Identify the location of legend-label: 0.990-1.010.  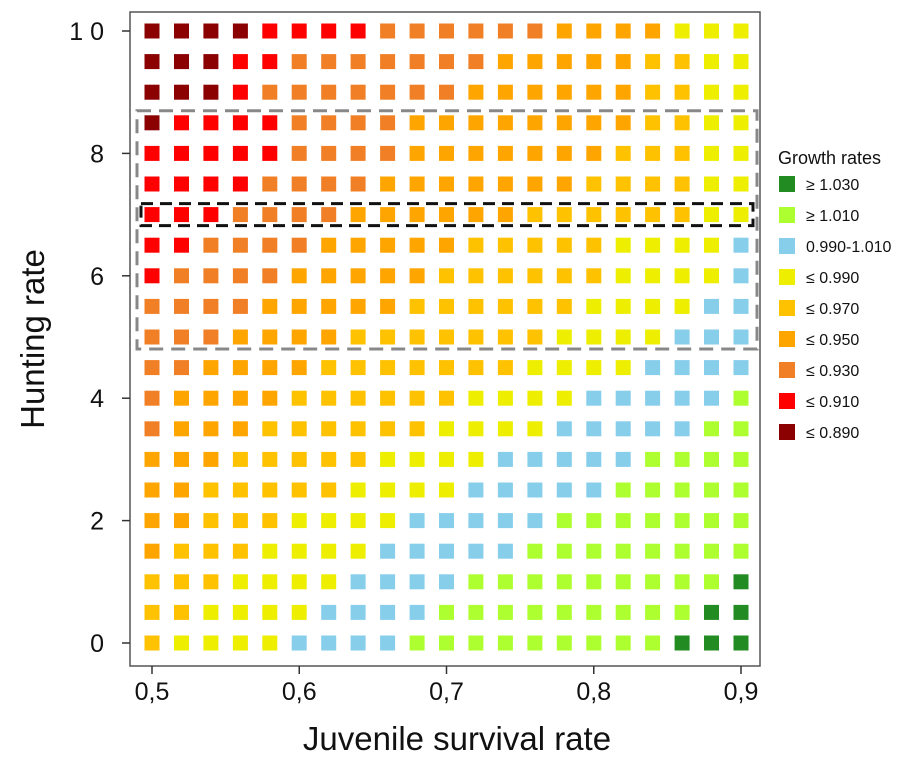
(849, 247).